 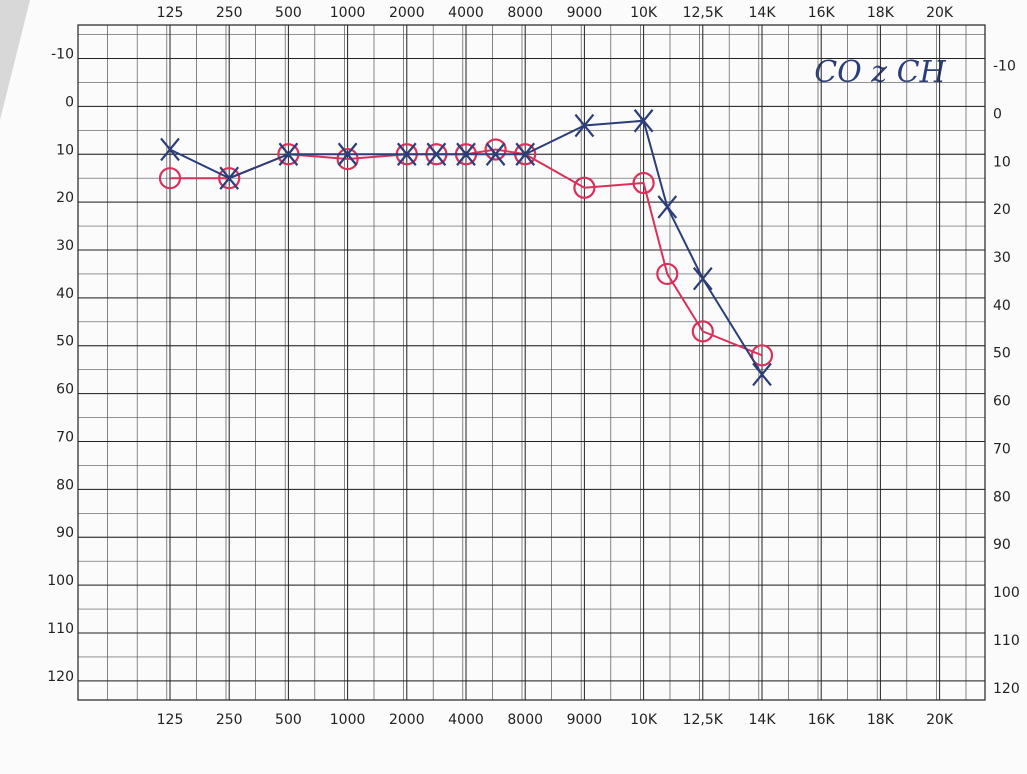 What do you see at coordinates (585, 13) in the screenshot?
I see `x-tick-label-top: 9000` at bounding box center [585, 13].